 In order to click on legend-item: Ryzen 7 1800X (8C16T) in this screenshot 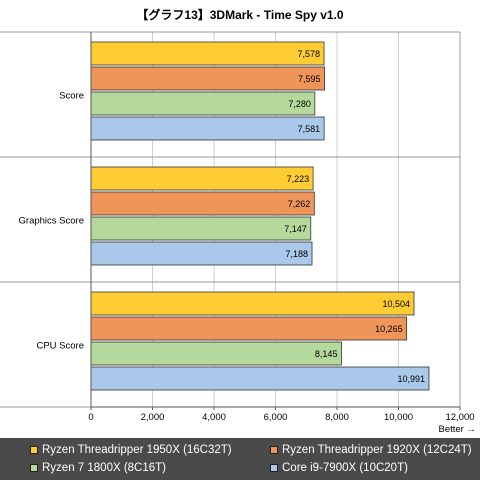, I will do `click(98, 468)`.